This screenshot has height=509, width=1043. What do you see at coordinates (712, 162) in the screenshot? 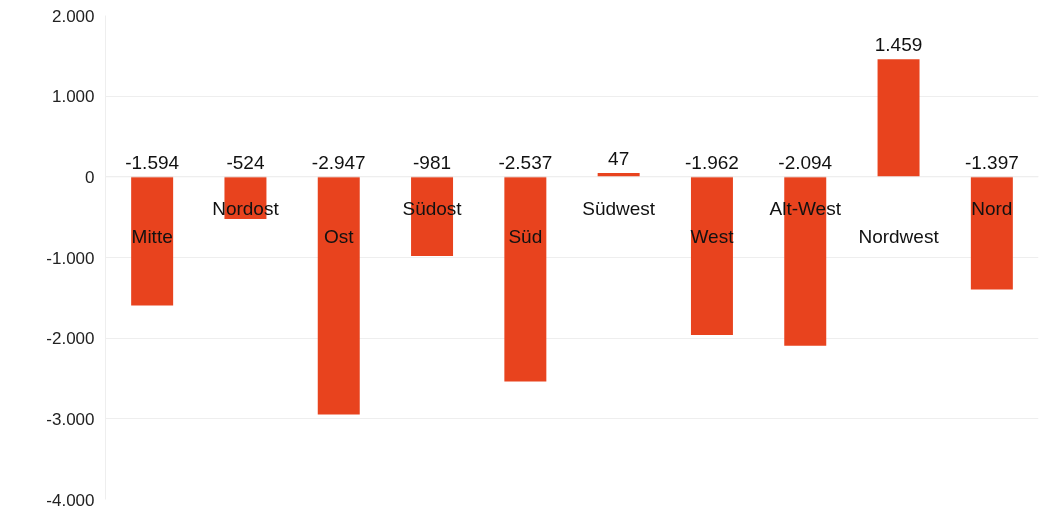
I see `data-label: -1.962` at bounding box center [712, 162].